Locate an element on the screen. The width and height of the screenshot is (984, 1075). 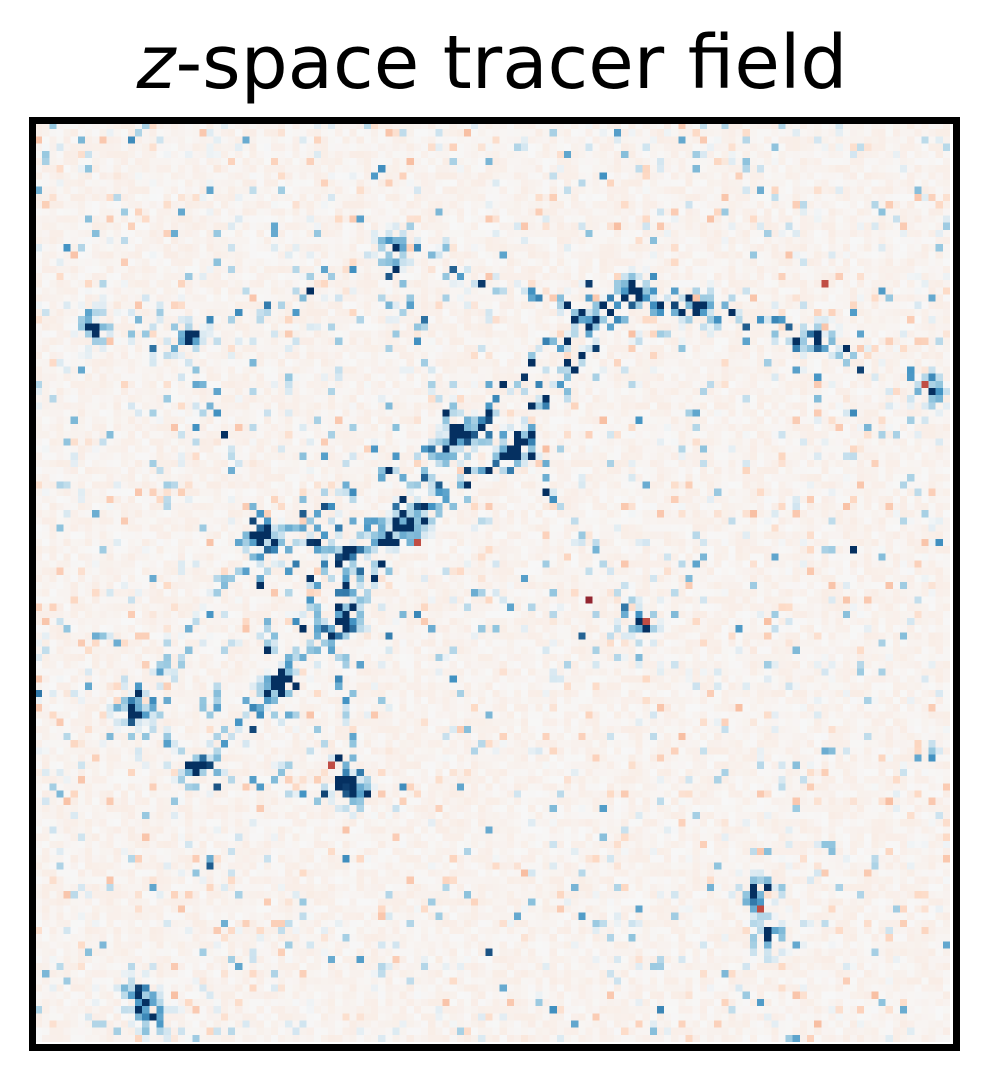
chart-title: z-space tracer field is located at coordinates (492, 63).